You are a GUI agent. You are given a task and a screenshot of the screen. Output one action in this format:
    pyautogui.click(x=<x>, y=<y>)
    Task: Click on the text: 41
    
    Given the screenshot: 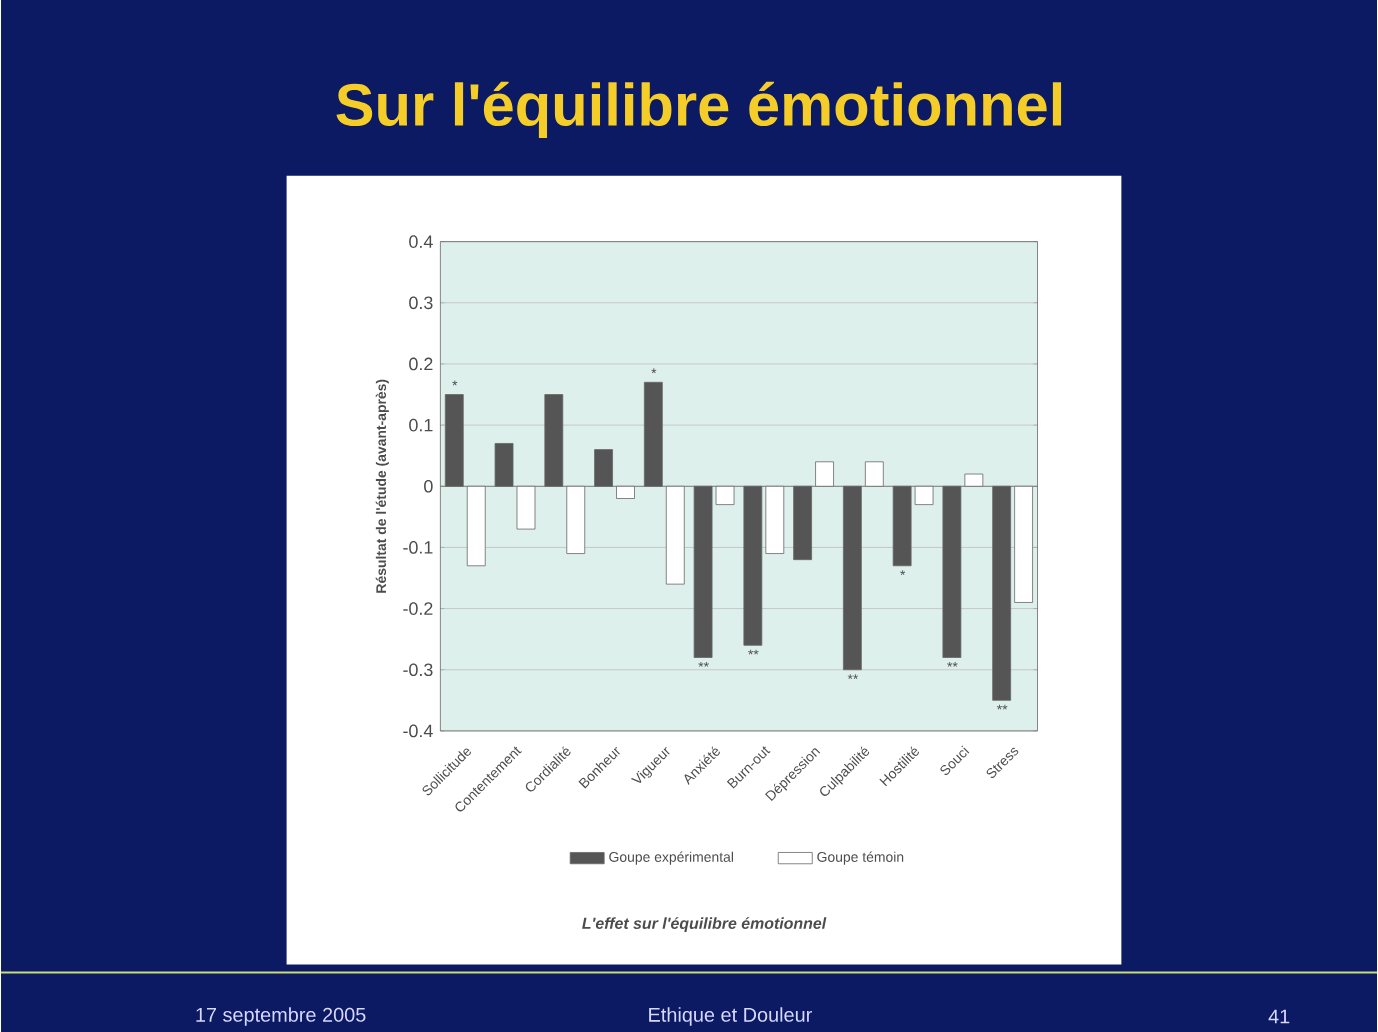 What is the action you would take?
    pyautogui.click(x=1279, y=1016)
    